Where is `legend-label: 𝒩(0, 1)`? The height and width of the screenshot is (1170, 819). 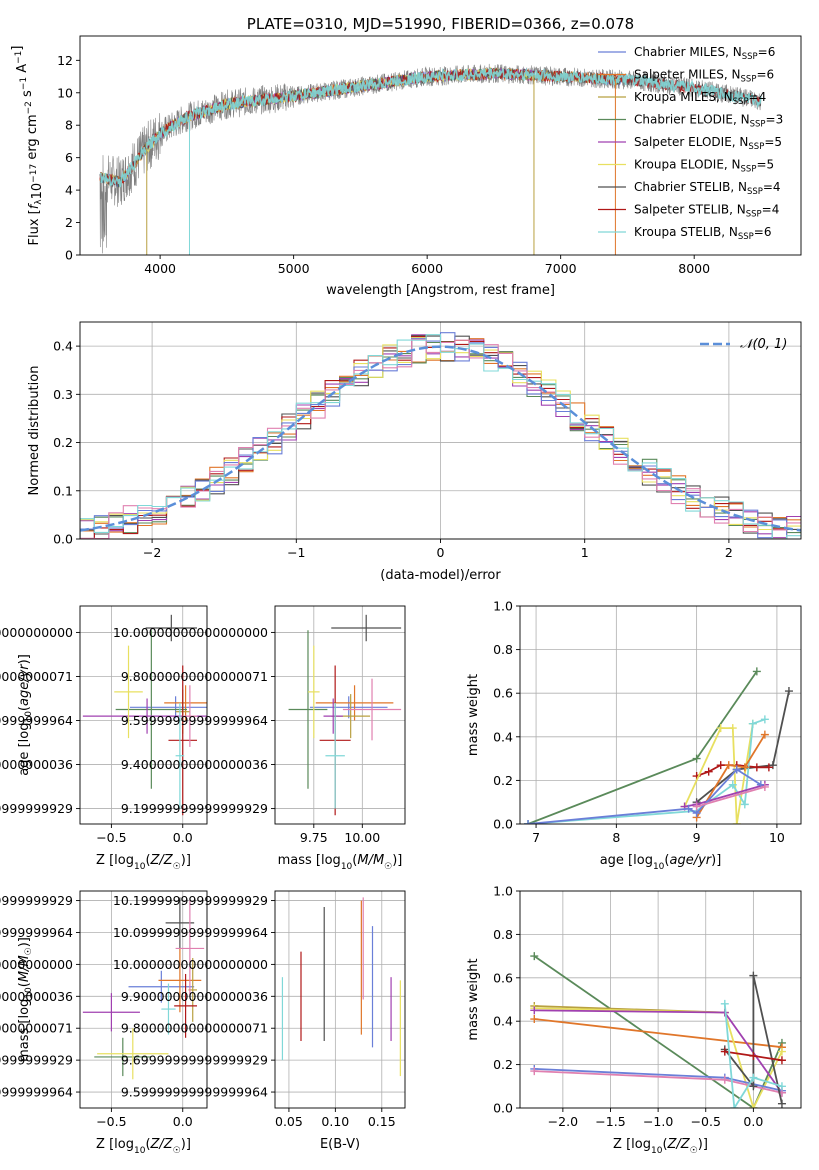
legend-label: 𝒩(0, 1) is located at coordinates (763, 344).